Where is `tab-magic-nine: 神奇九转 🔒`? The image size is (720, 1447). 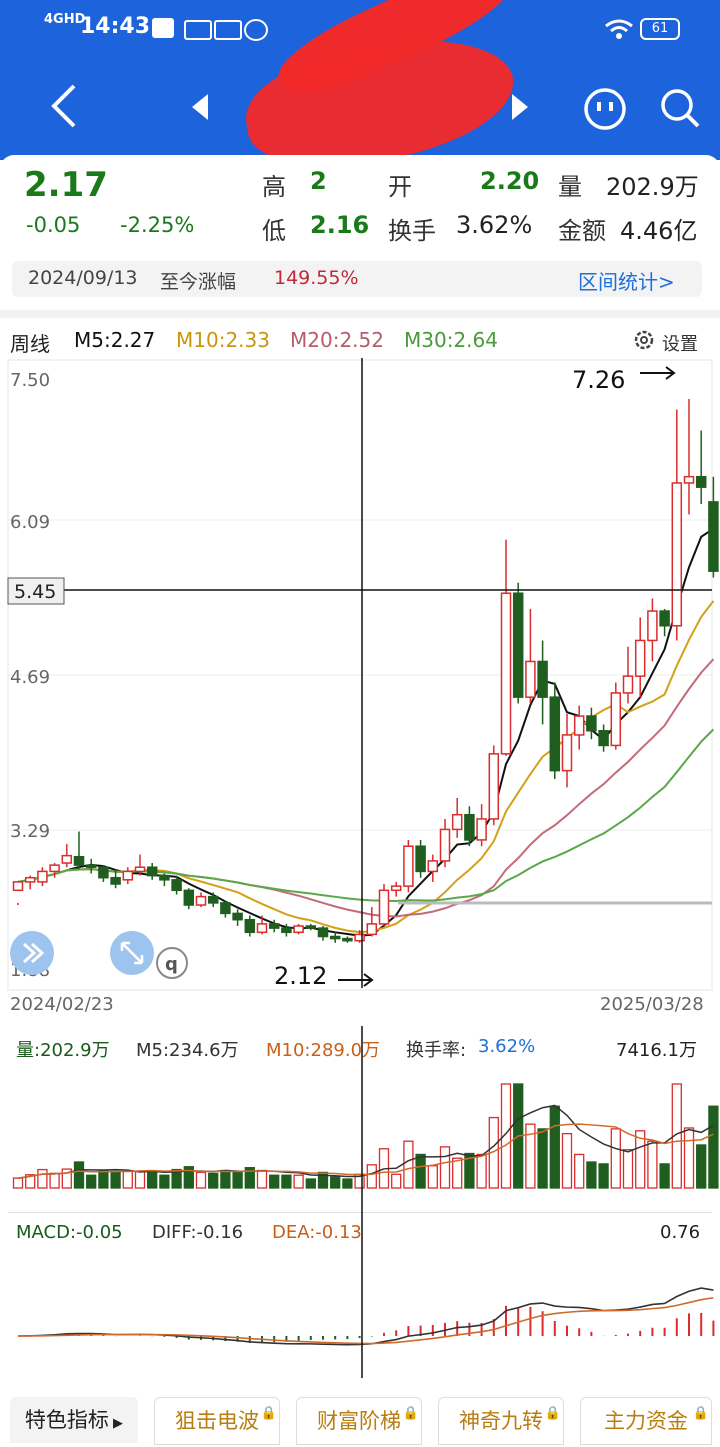
tab-magic-nine: 神奇九转 🔒 is located at coordinates (501, 1421).